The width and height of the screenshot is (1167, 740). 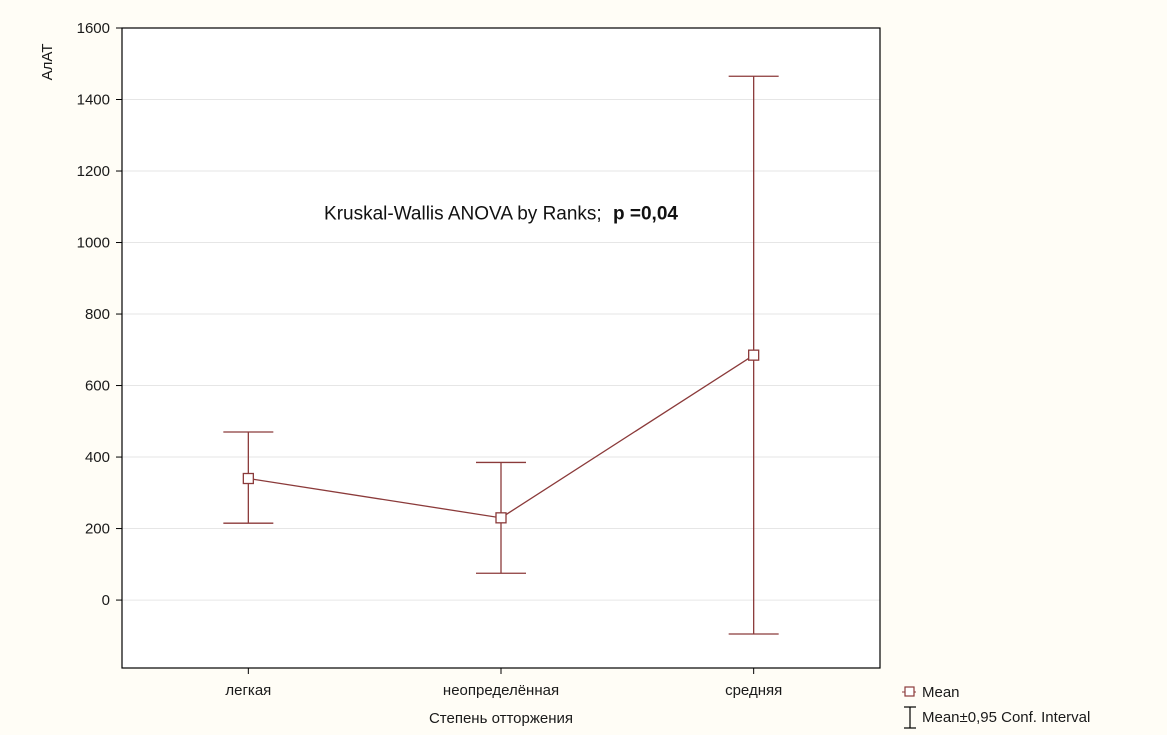 What do you see at coordinates (106, 600) in the screenshot?
I see `y-tick-label: 0` at bounding box center [106, 600].